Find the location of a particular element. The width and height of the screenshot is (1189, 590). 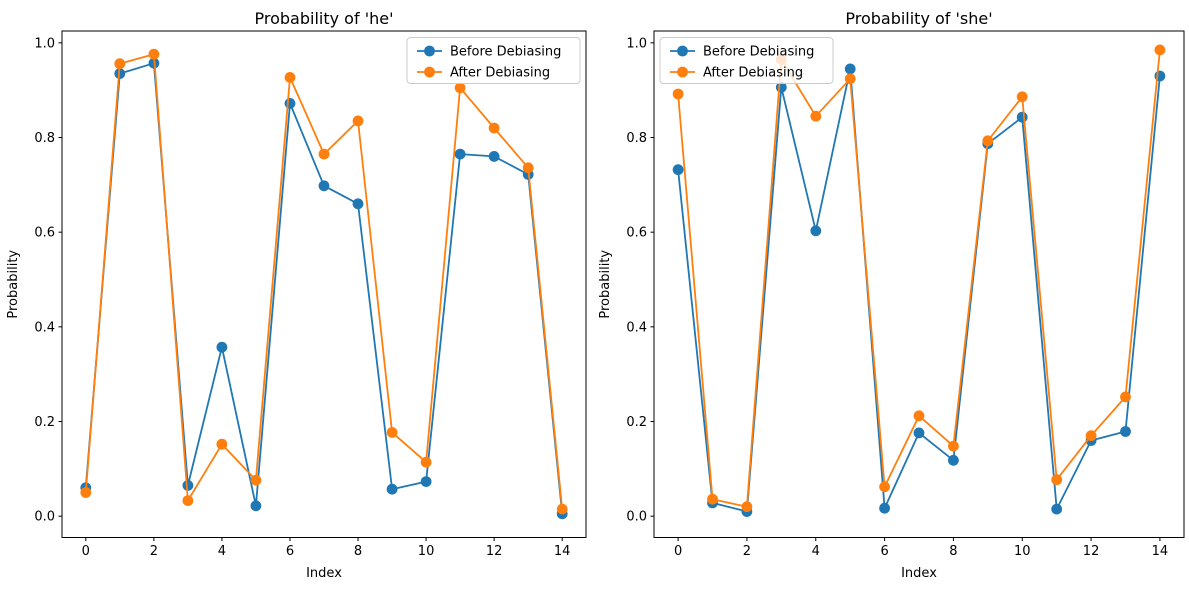

x-tick-label: 0 is located at coordinates (678, 551).